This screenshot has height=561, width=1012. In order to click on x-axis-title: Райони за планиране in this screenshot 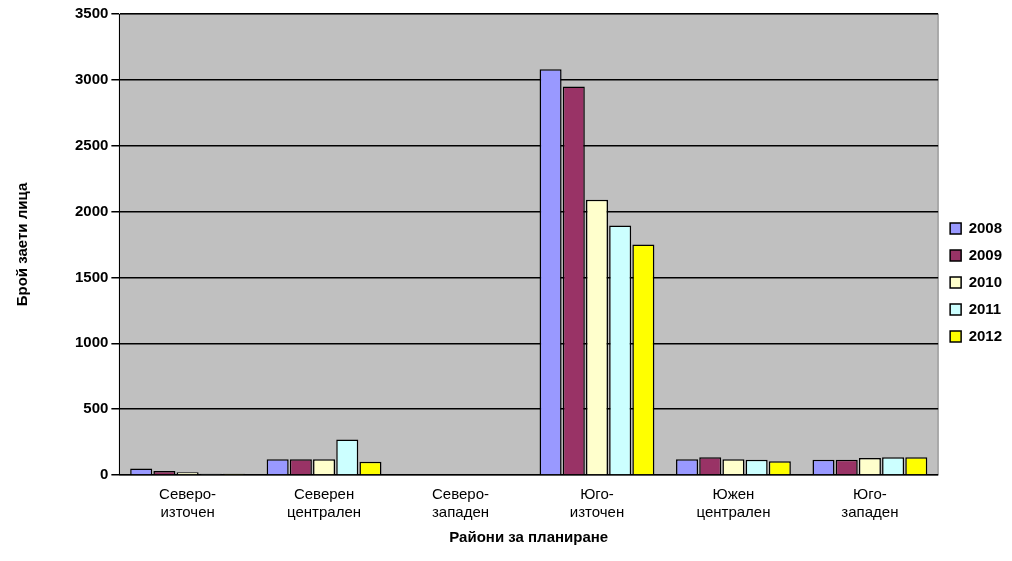, I will do `click(529, 537)`.